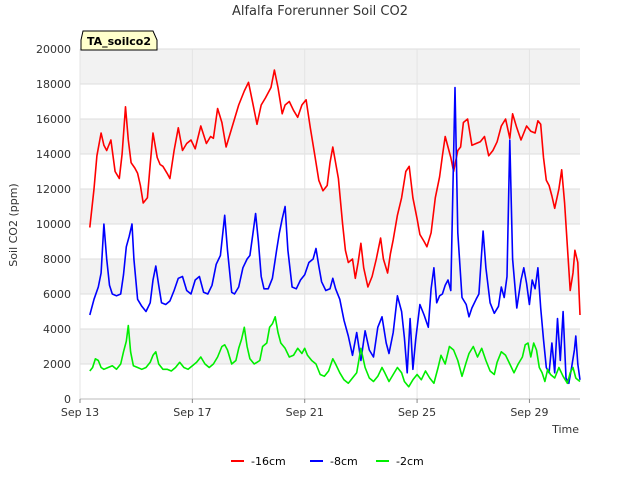  Describe the element at coordinates (53, 154) in the screenshot. I see `y-tick-label: 14000` at that location.